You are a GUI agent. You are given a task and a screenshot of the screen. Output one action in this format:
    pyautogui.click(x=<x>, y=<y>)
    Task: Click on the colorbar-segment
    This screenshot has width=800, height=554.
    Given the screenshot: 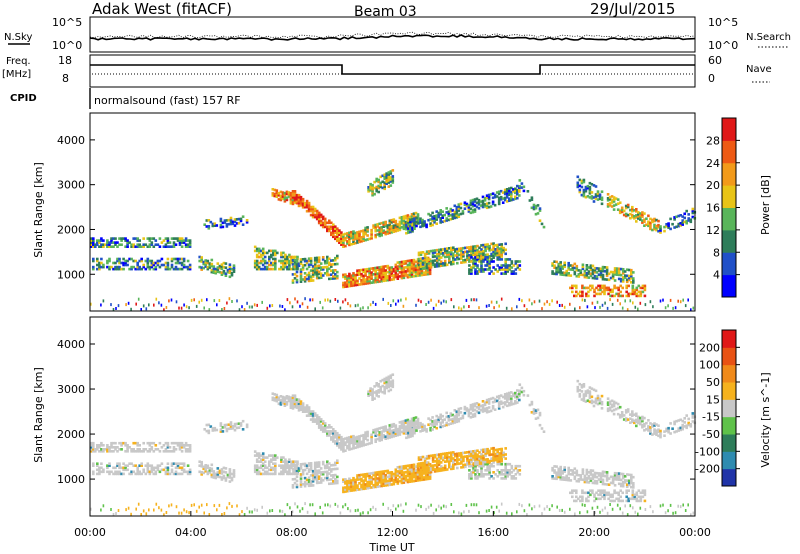 What is the action you would take?
    pyautogui.click(x=729, y=241)
    